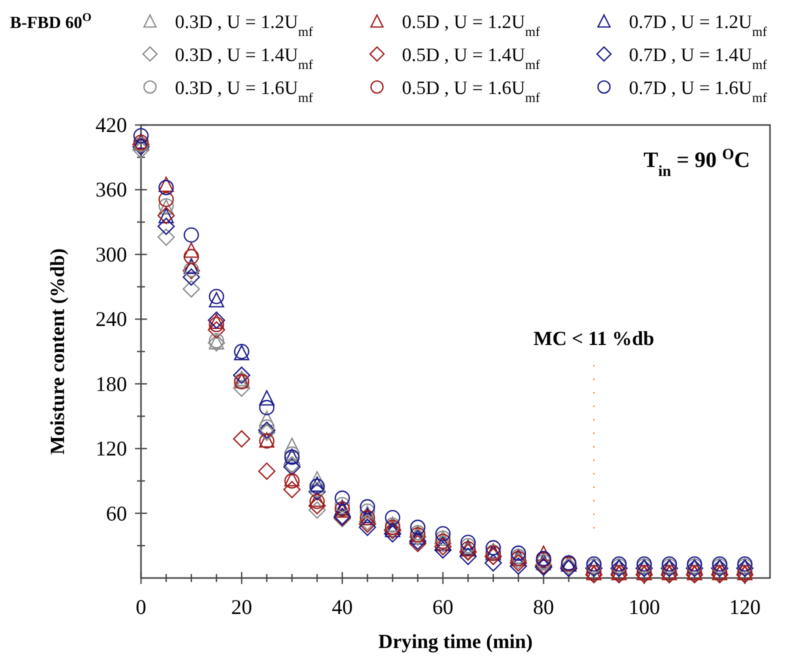  I want to click on legend-label: 0.7D , U = 1.2U$_{mf}$, so click(698, 25).